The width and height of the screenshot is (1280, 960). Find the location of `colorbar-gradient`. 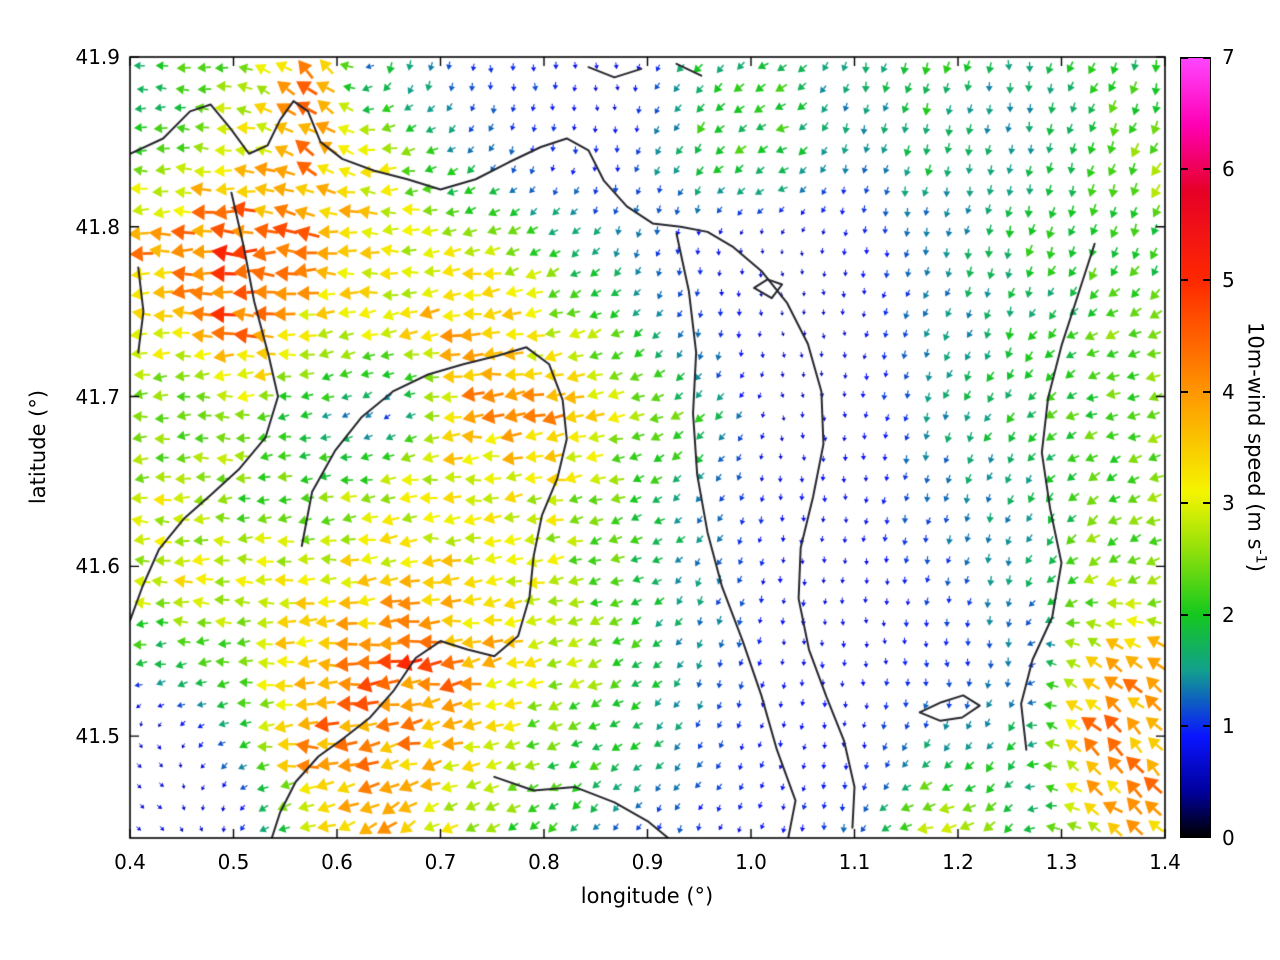

colorbar-gradient is located at coordinates (1195, 447).